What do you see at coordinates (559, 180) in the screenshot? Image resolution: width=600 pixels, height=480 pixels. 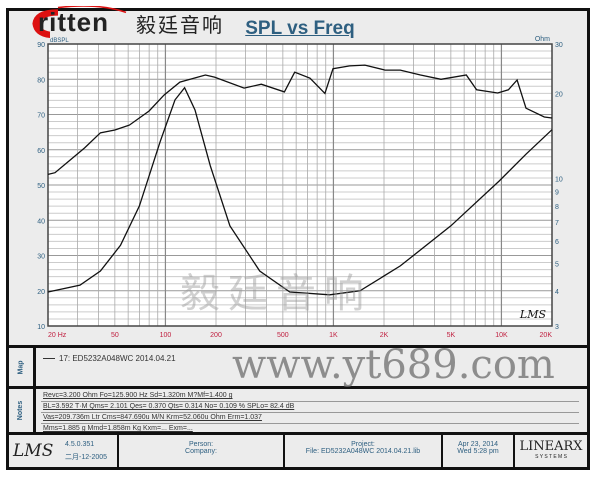 I see `y2-tick-label: 10` at bounding box center [559, 180].